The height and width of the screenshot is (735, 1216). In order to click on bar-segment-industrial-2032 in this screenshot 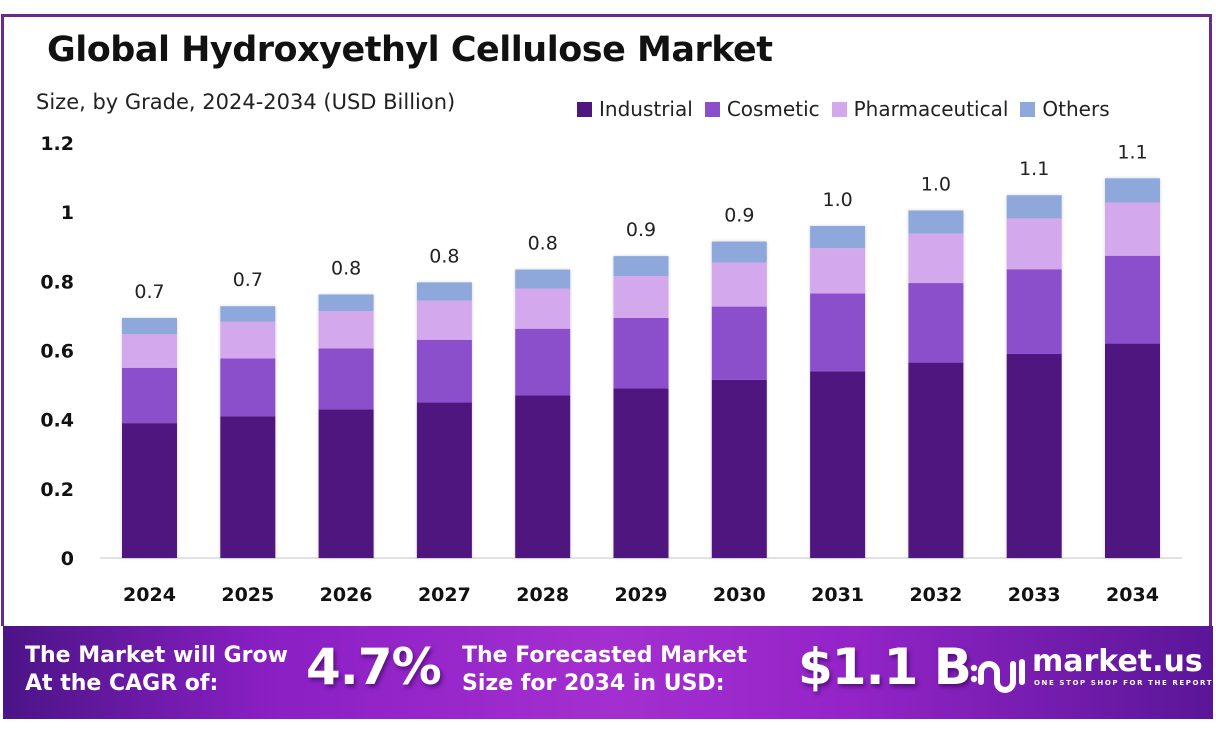, I will do `click(936, 460)`.